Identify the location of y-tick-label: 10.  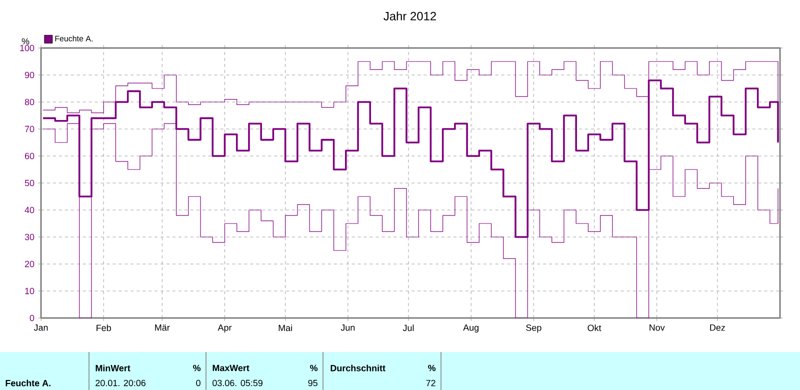
(29, 291).